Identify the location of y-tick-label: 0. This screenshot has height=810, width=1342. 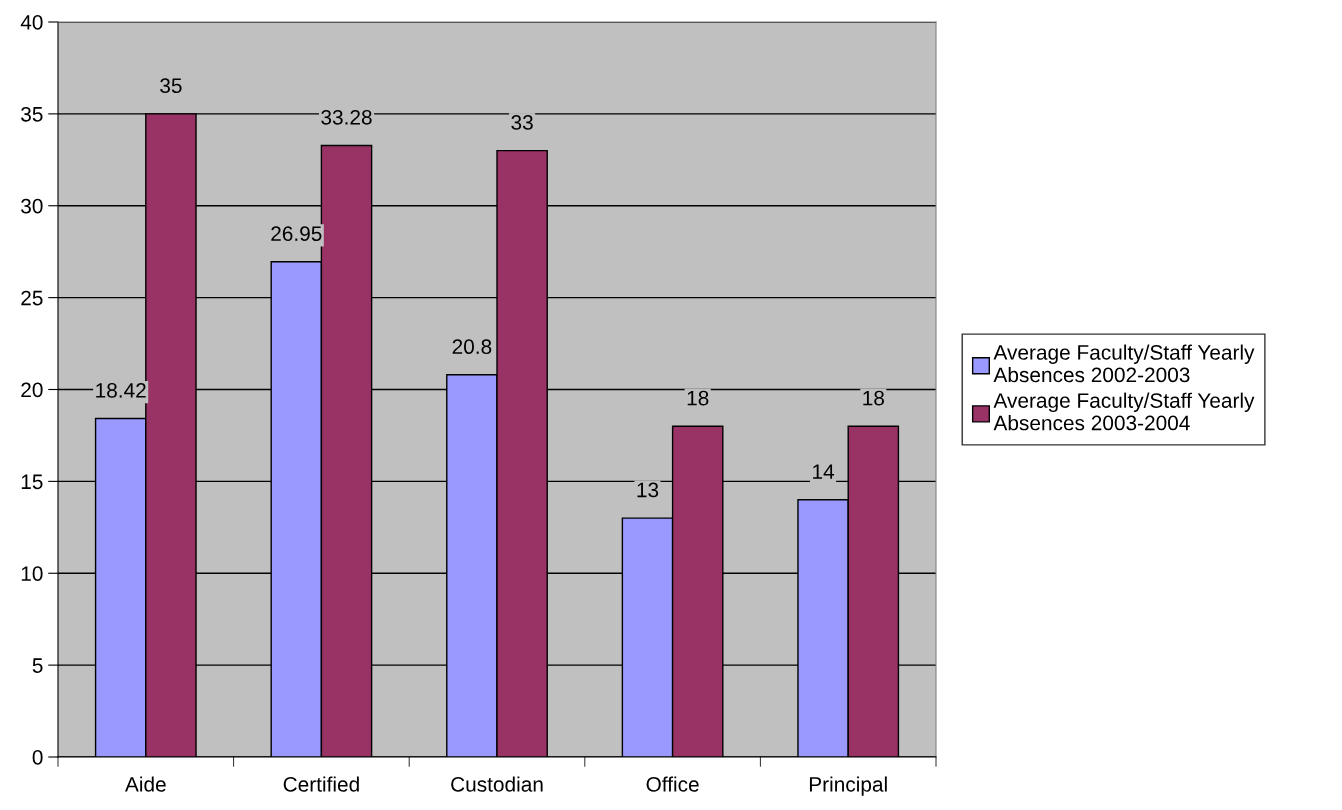
(37, 757).